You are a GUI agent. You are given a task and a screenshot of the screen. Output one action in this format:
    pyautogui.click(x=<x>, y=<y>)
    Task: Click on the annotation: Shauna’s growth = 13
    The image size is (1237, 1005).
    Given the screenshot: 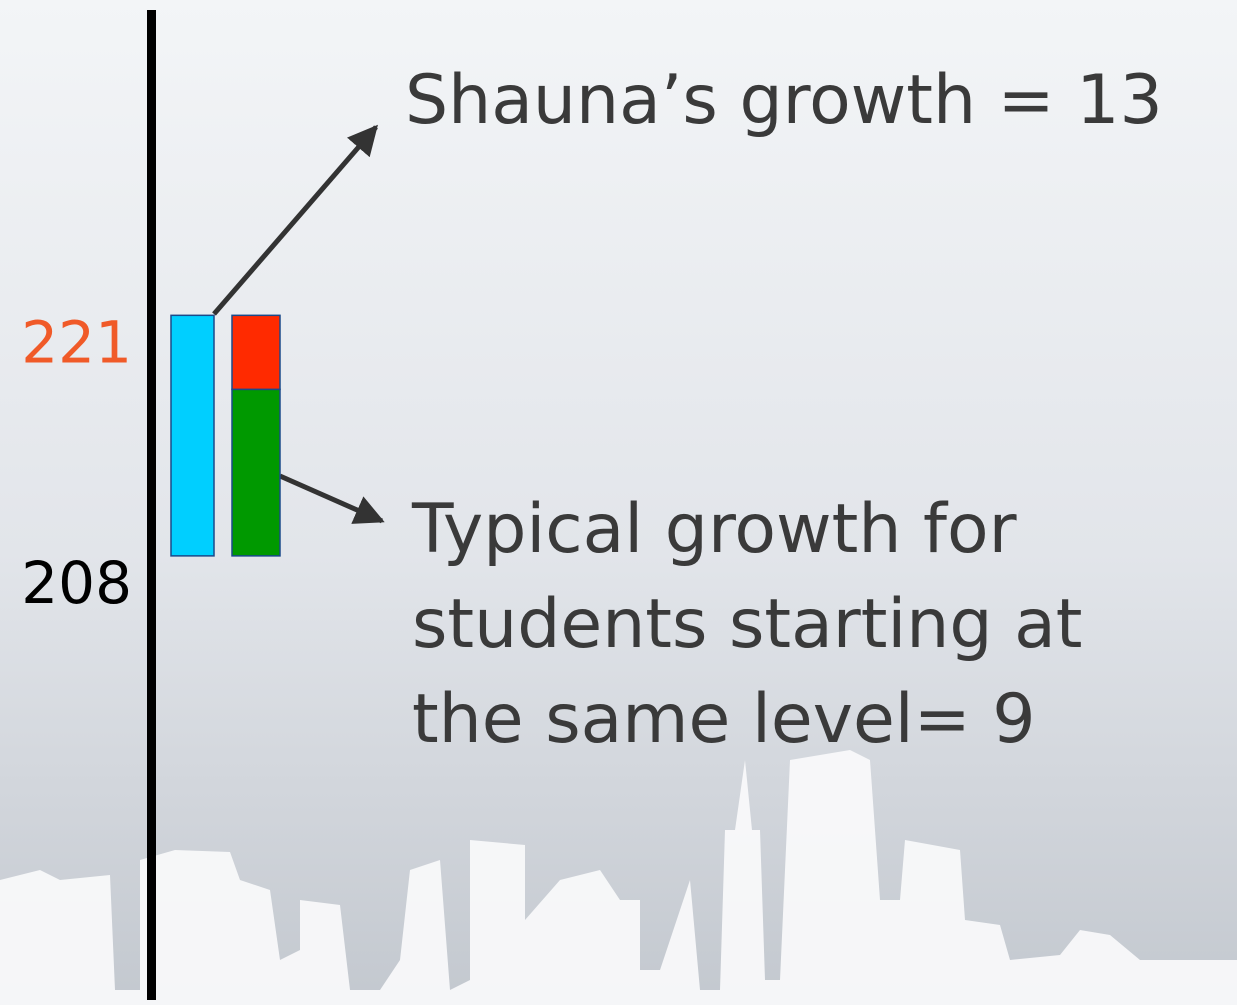 What is the action you would take?
    pyautogui.click(x=784, y=100)
    